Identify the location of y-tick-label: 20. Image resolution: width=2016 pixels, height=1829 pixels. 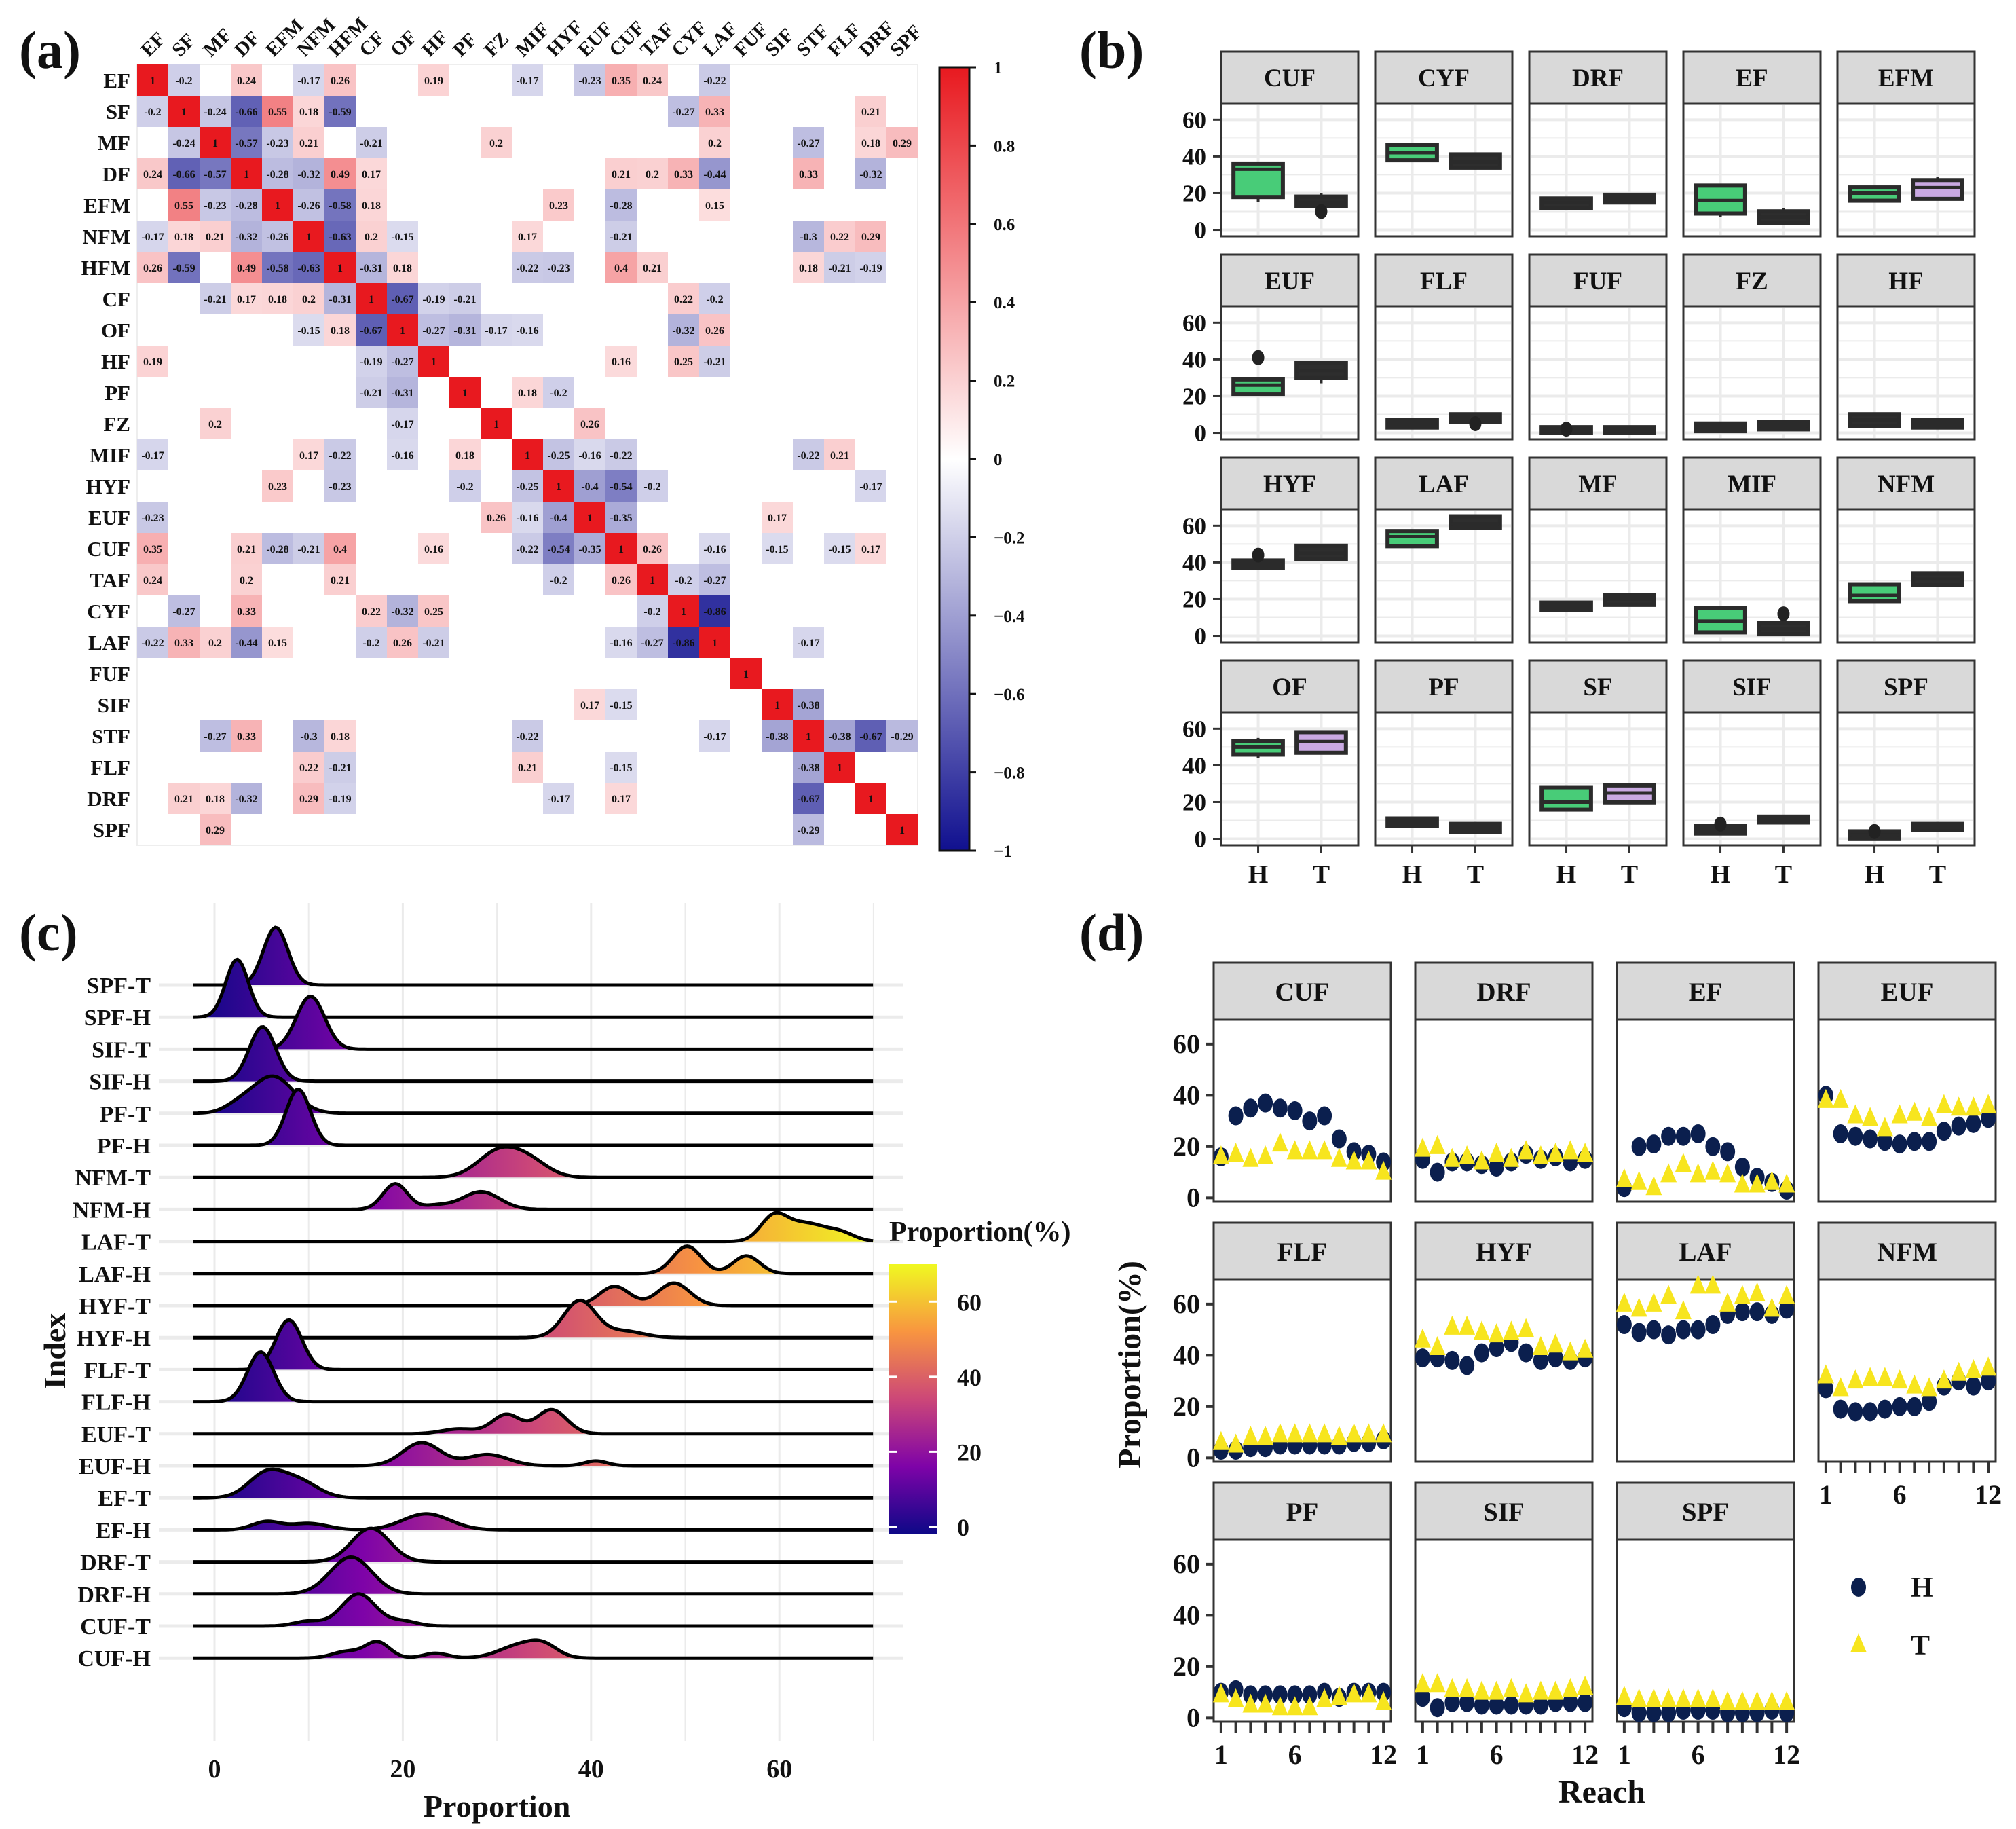
(1186, 1146).